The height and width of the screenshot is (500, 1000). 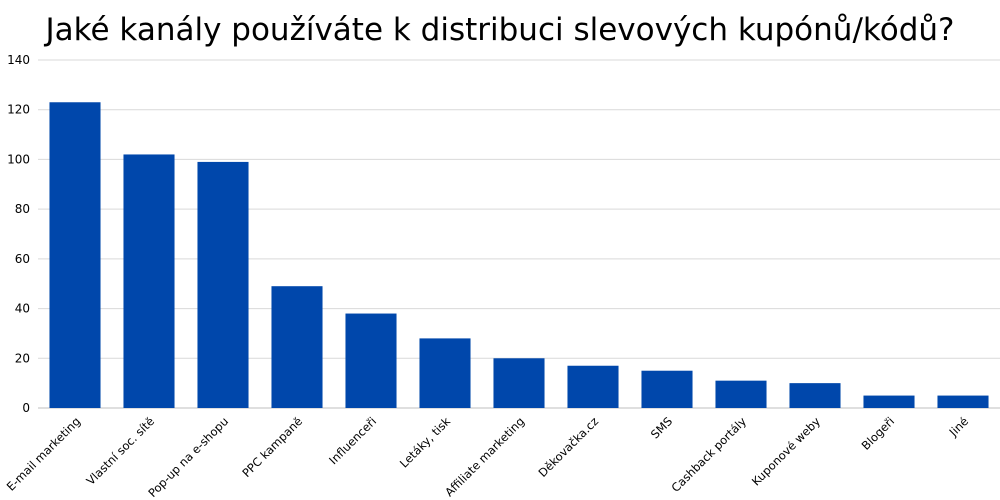 What do you see at coordinates (18, 159) in the screenshot?
I see `y-tick-label: 100` at bounding box center [18, 159].